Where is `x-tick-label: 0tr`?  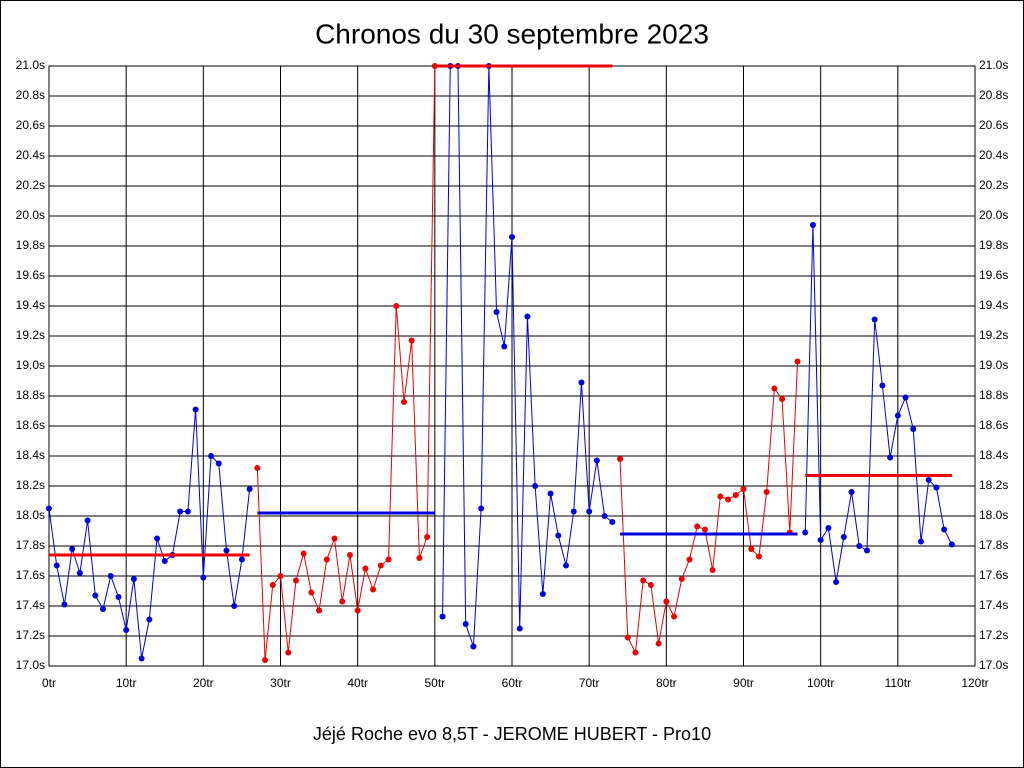 x-tick-label: 0tr is located at coordinates (49, 683).